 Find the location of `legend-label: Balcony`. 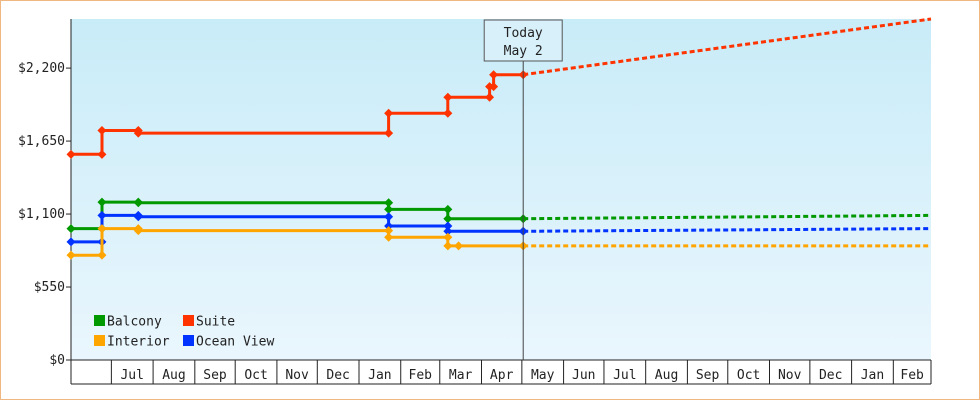

legend-label: Balcony is located at coordinates (134, 322).